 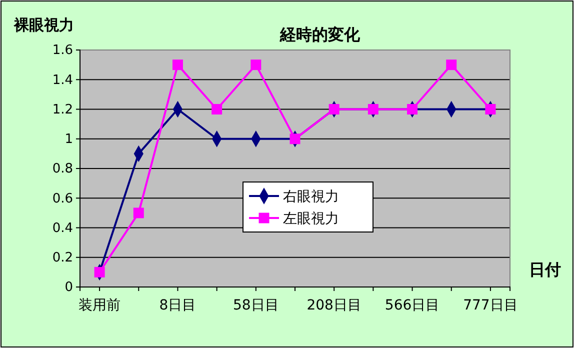 I want to click on legend-label: 左眼視力, so click(x=311, y=219).